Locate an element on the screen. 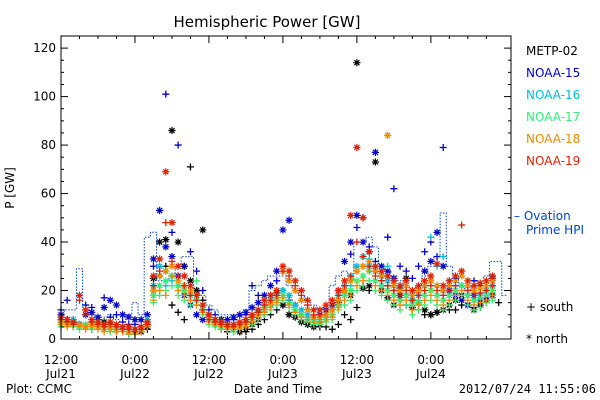 This screenshot has height=400, width=600. legend-noaa-19: NOAA-19 is located at coordinates (553, 161).